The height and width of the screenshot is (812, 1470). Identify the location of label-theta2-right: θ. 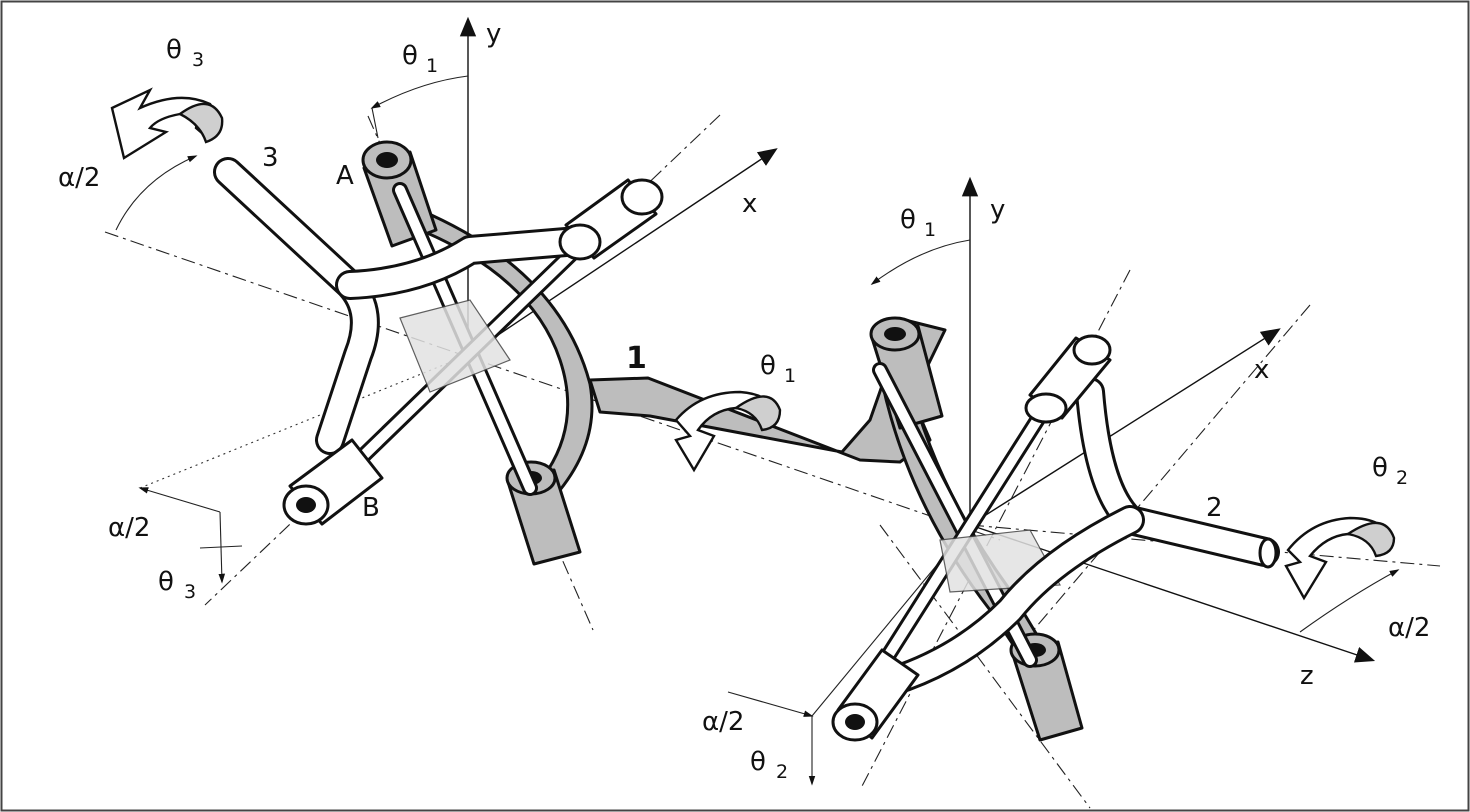
(1380, 468).